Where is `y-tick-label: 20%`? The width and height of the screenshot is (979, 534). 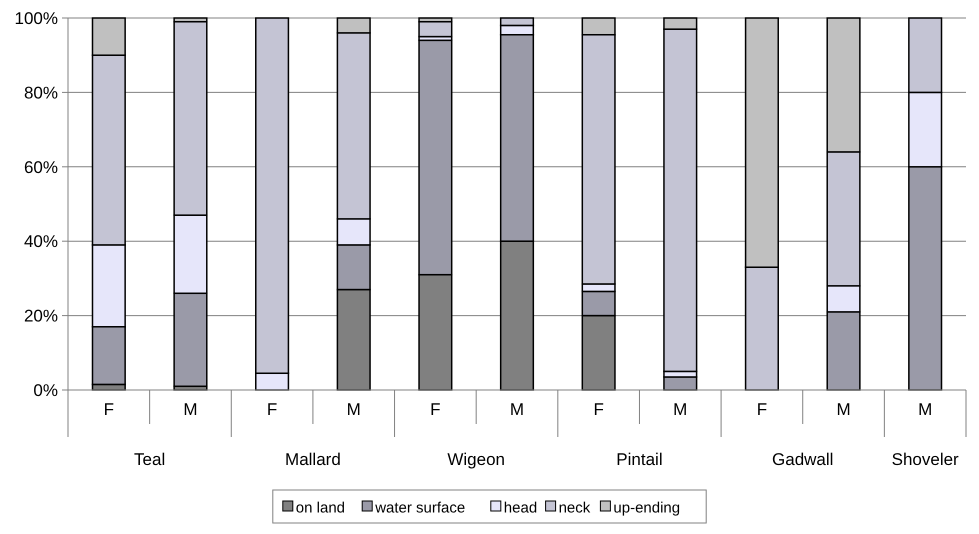
y-tick-label: 20% is located at coordinates (41, 316).